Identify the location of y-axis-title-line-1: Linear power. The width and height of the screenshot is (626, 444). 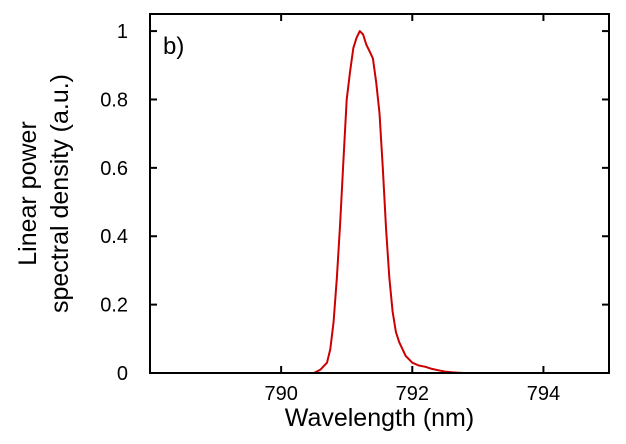
(28, 193).